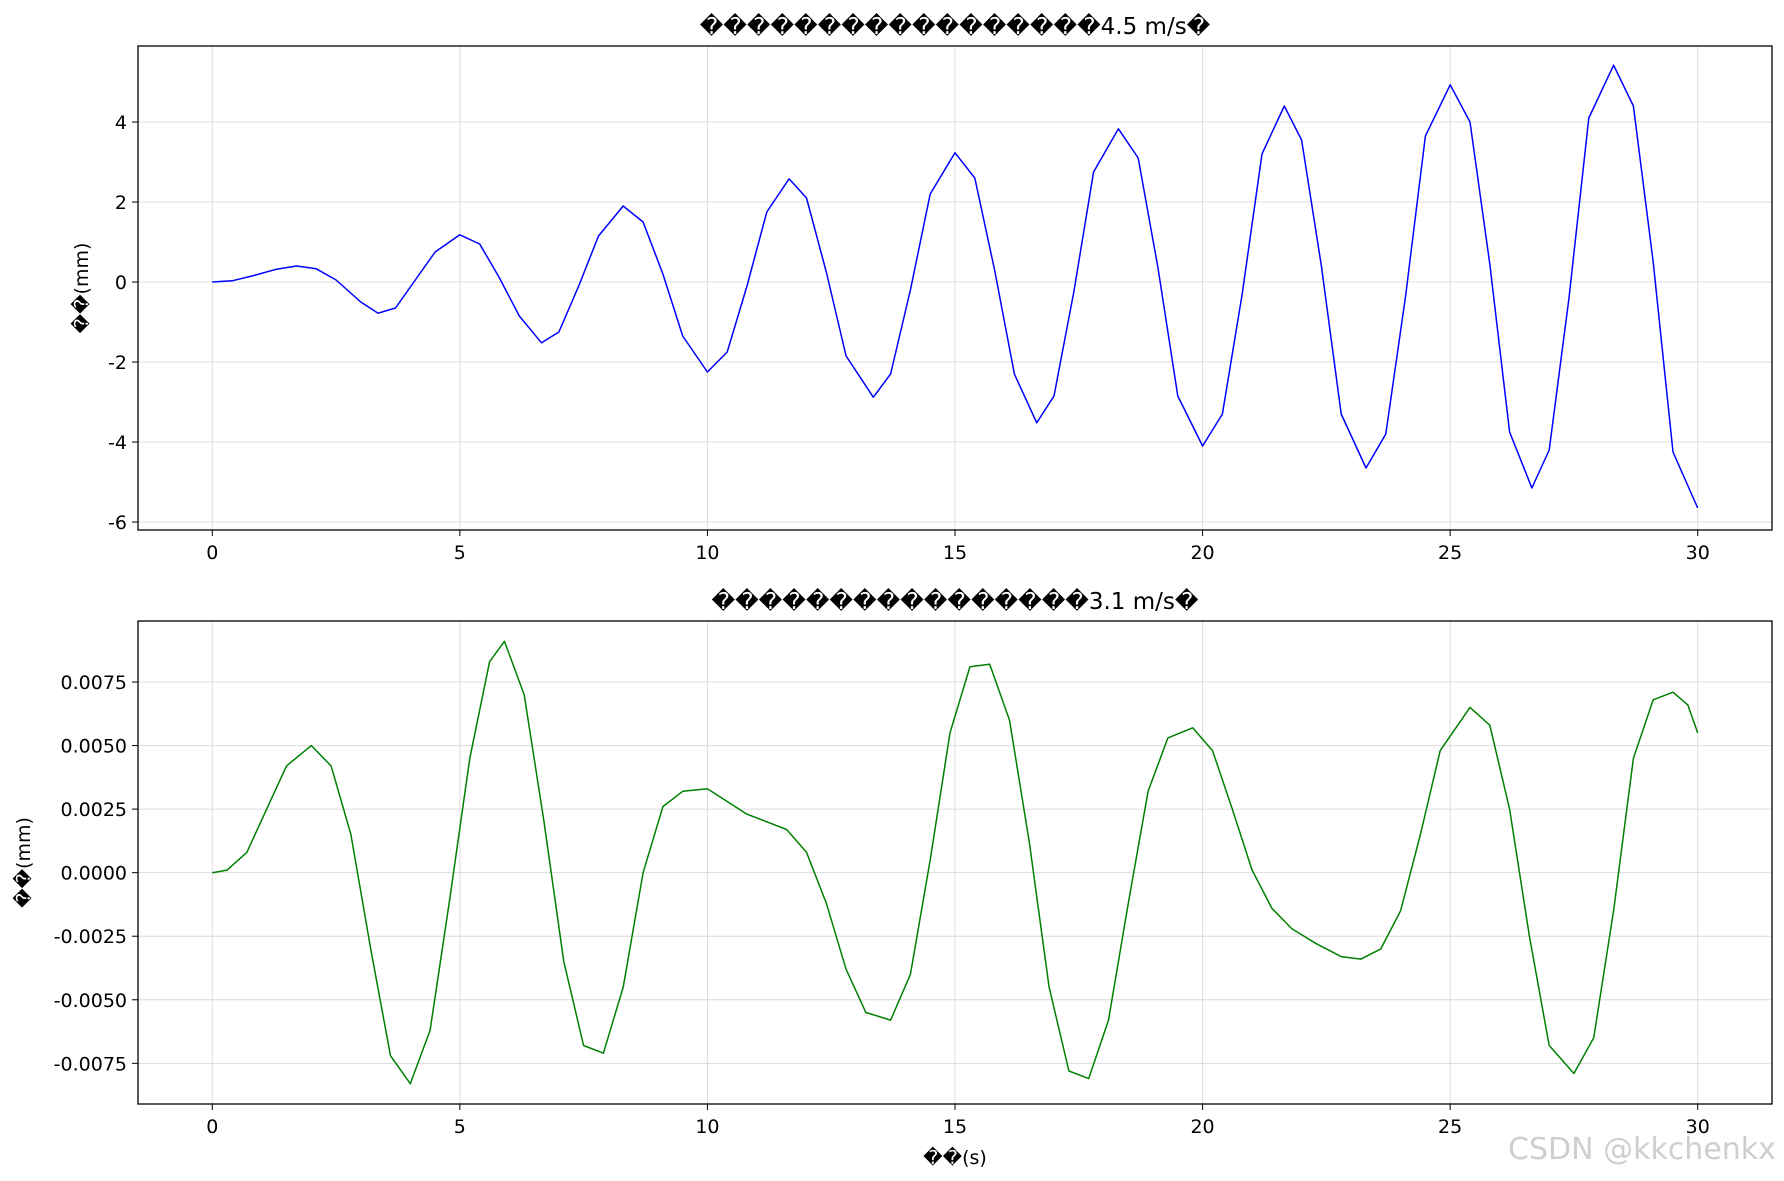  What do you see at coordinates (955, 1157) in the screenshot?
I see `x-axis-label: ��(s)` at bounding box center [955, 1157].